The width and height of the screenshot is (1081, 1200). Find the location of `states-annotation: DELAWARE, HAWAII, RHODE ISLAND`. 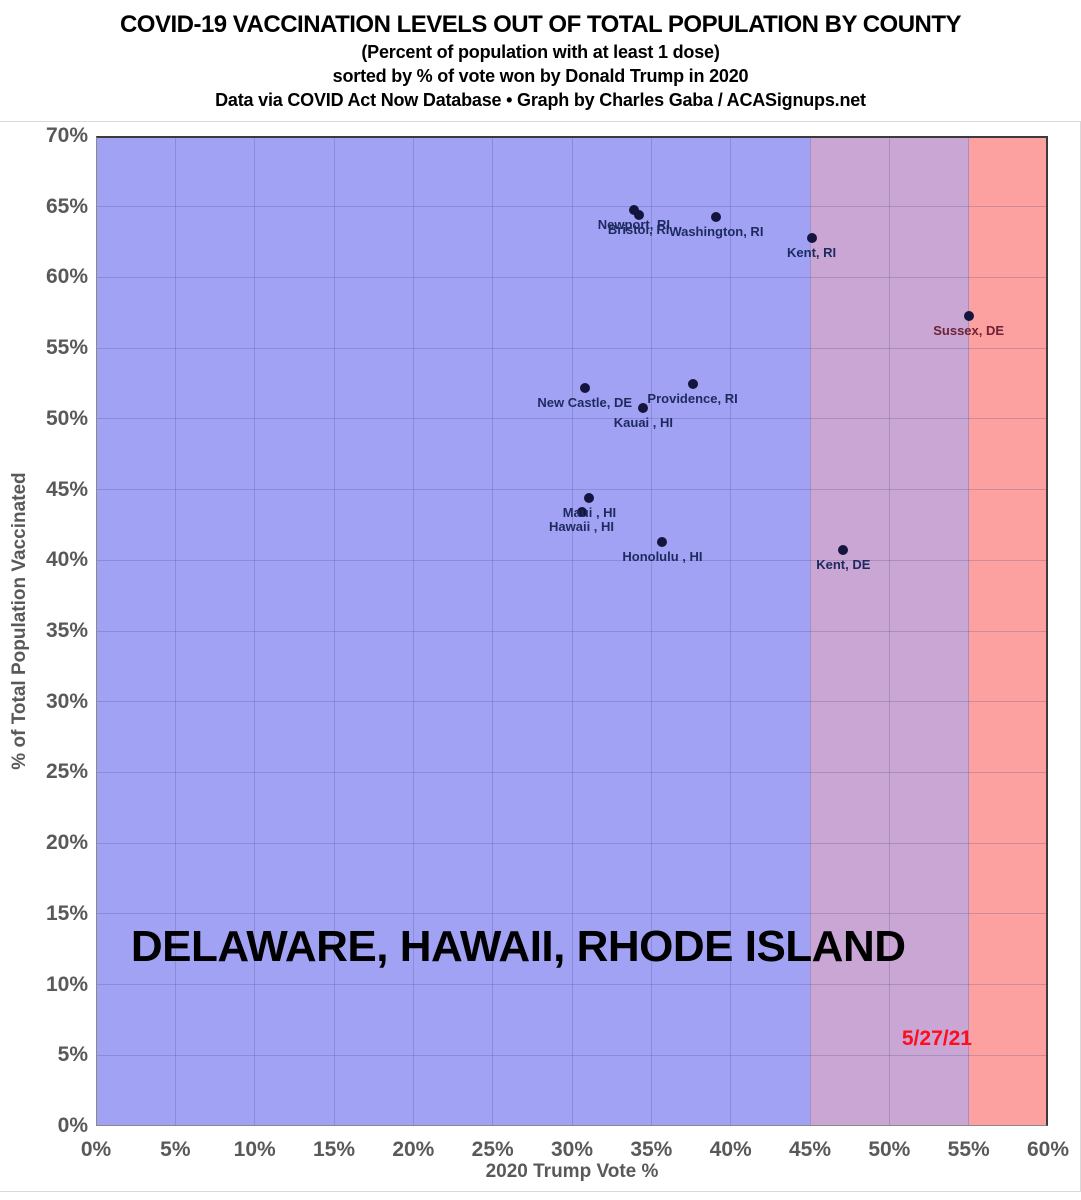

states-annotation: DELAWARE, HAWAII, RHODE ISLAND is located at coordinates (518, 946).